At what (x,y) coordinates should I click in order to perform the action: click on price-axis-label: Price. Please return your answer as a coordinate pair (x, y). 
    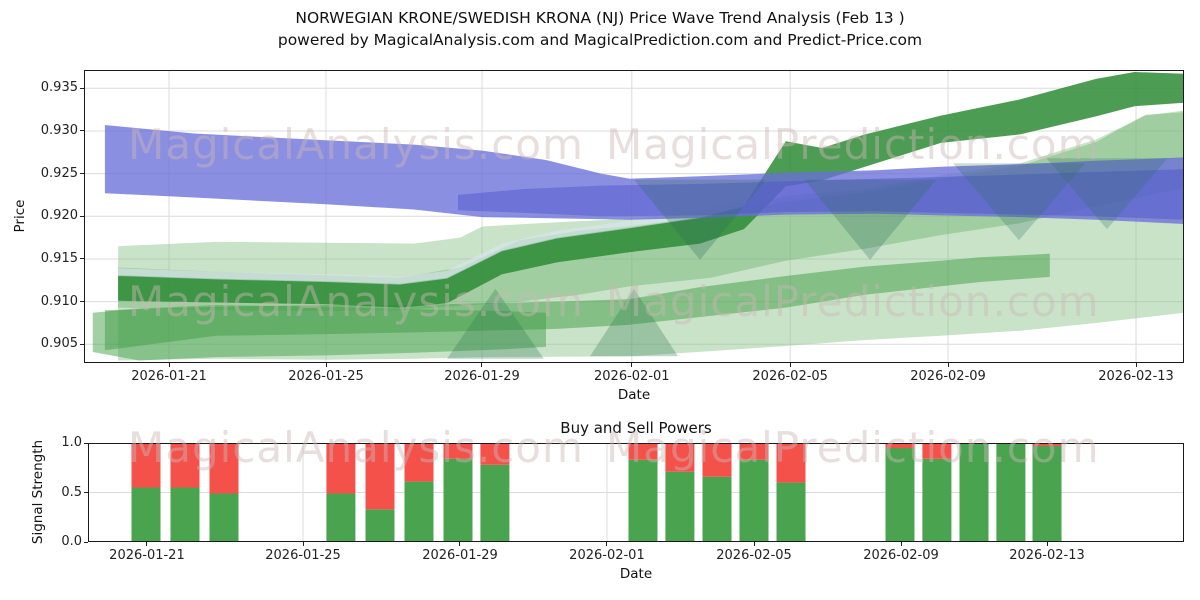
    Looking at the image, I should click on (20, 216).